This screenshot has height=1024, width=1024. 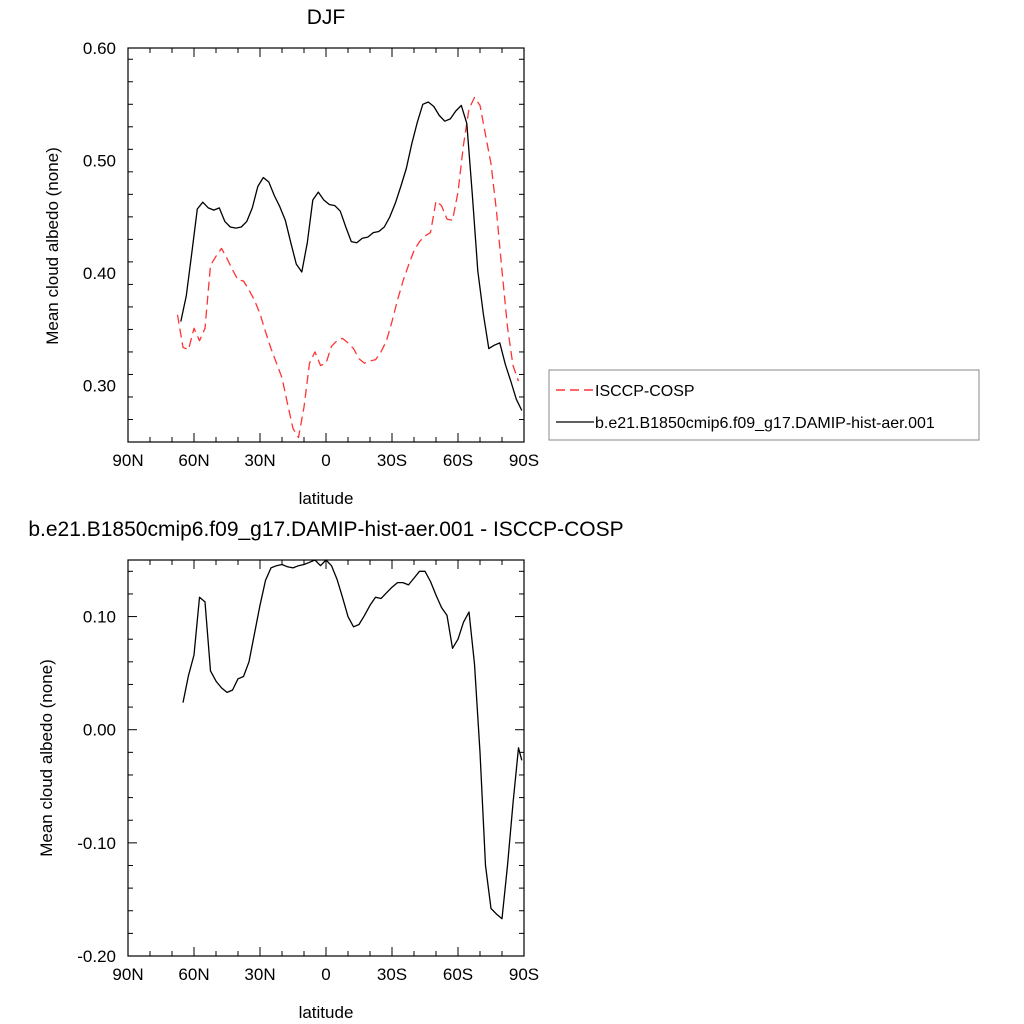 What do you see at coordinates (99, 273) in the screenshot?
I see `top-ytick-label: 0.40` at bounding box center [99, 273].